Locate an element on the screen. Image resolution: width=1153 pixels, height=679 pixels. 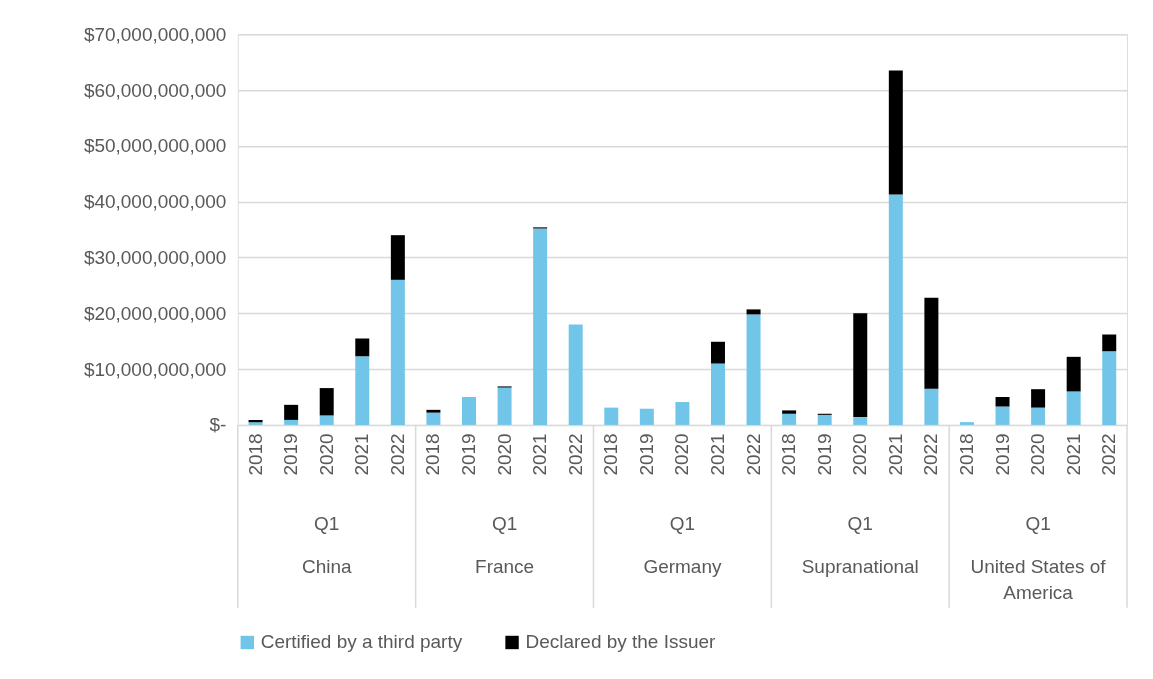
text: Germany is located at coordinates (682, 566).